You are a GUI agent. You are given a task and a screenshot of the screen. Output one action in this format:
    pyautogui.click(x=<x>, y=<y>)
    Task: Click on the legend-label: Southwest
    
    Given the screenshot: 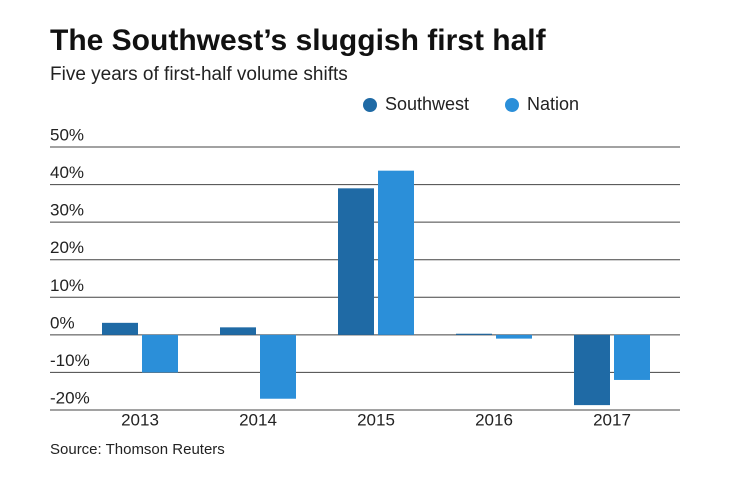 What is the action you would take?
    pyautogui.click(x=427, y=104)
    